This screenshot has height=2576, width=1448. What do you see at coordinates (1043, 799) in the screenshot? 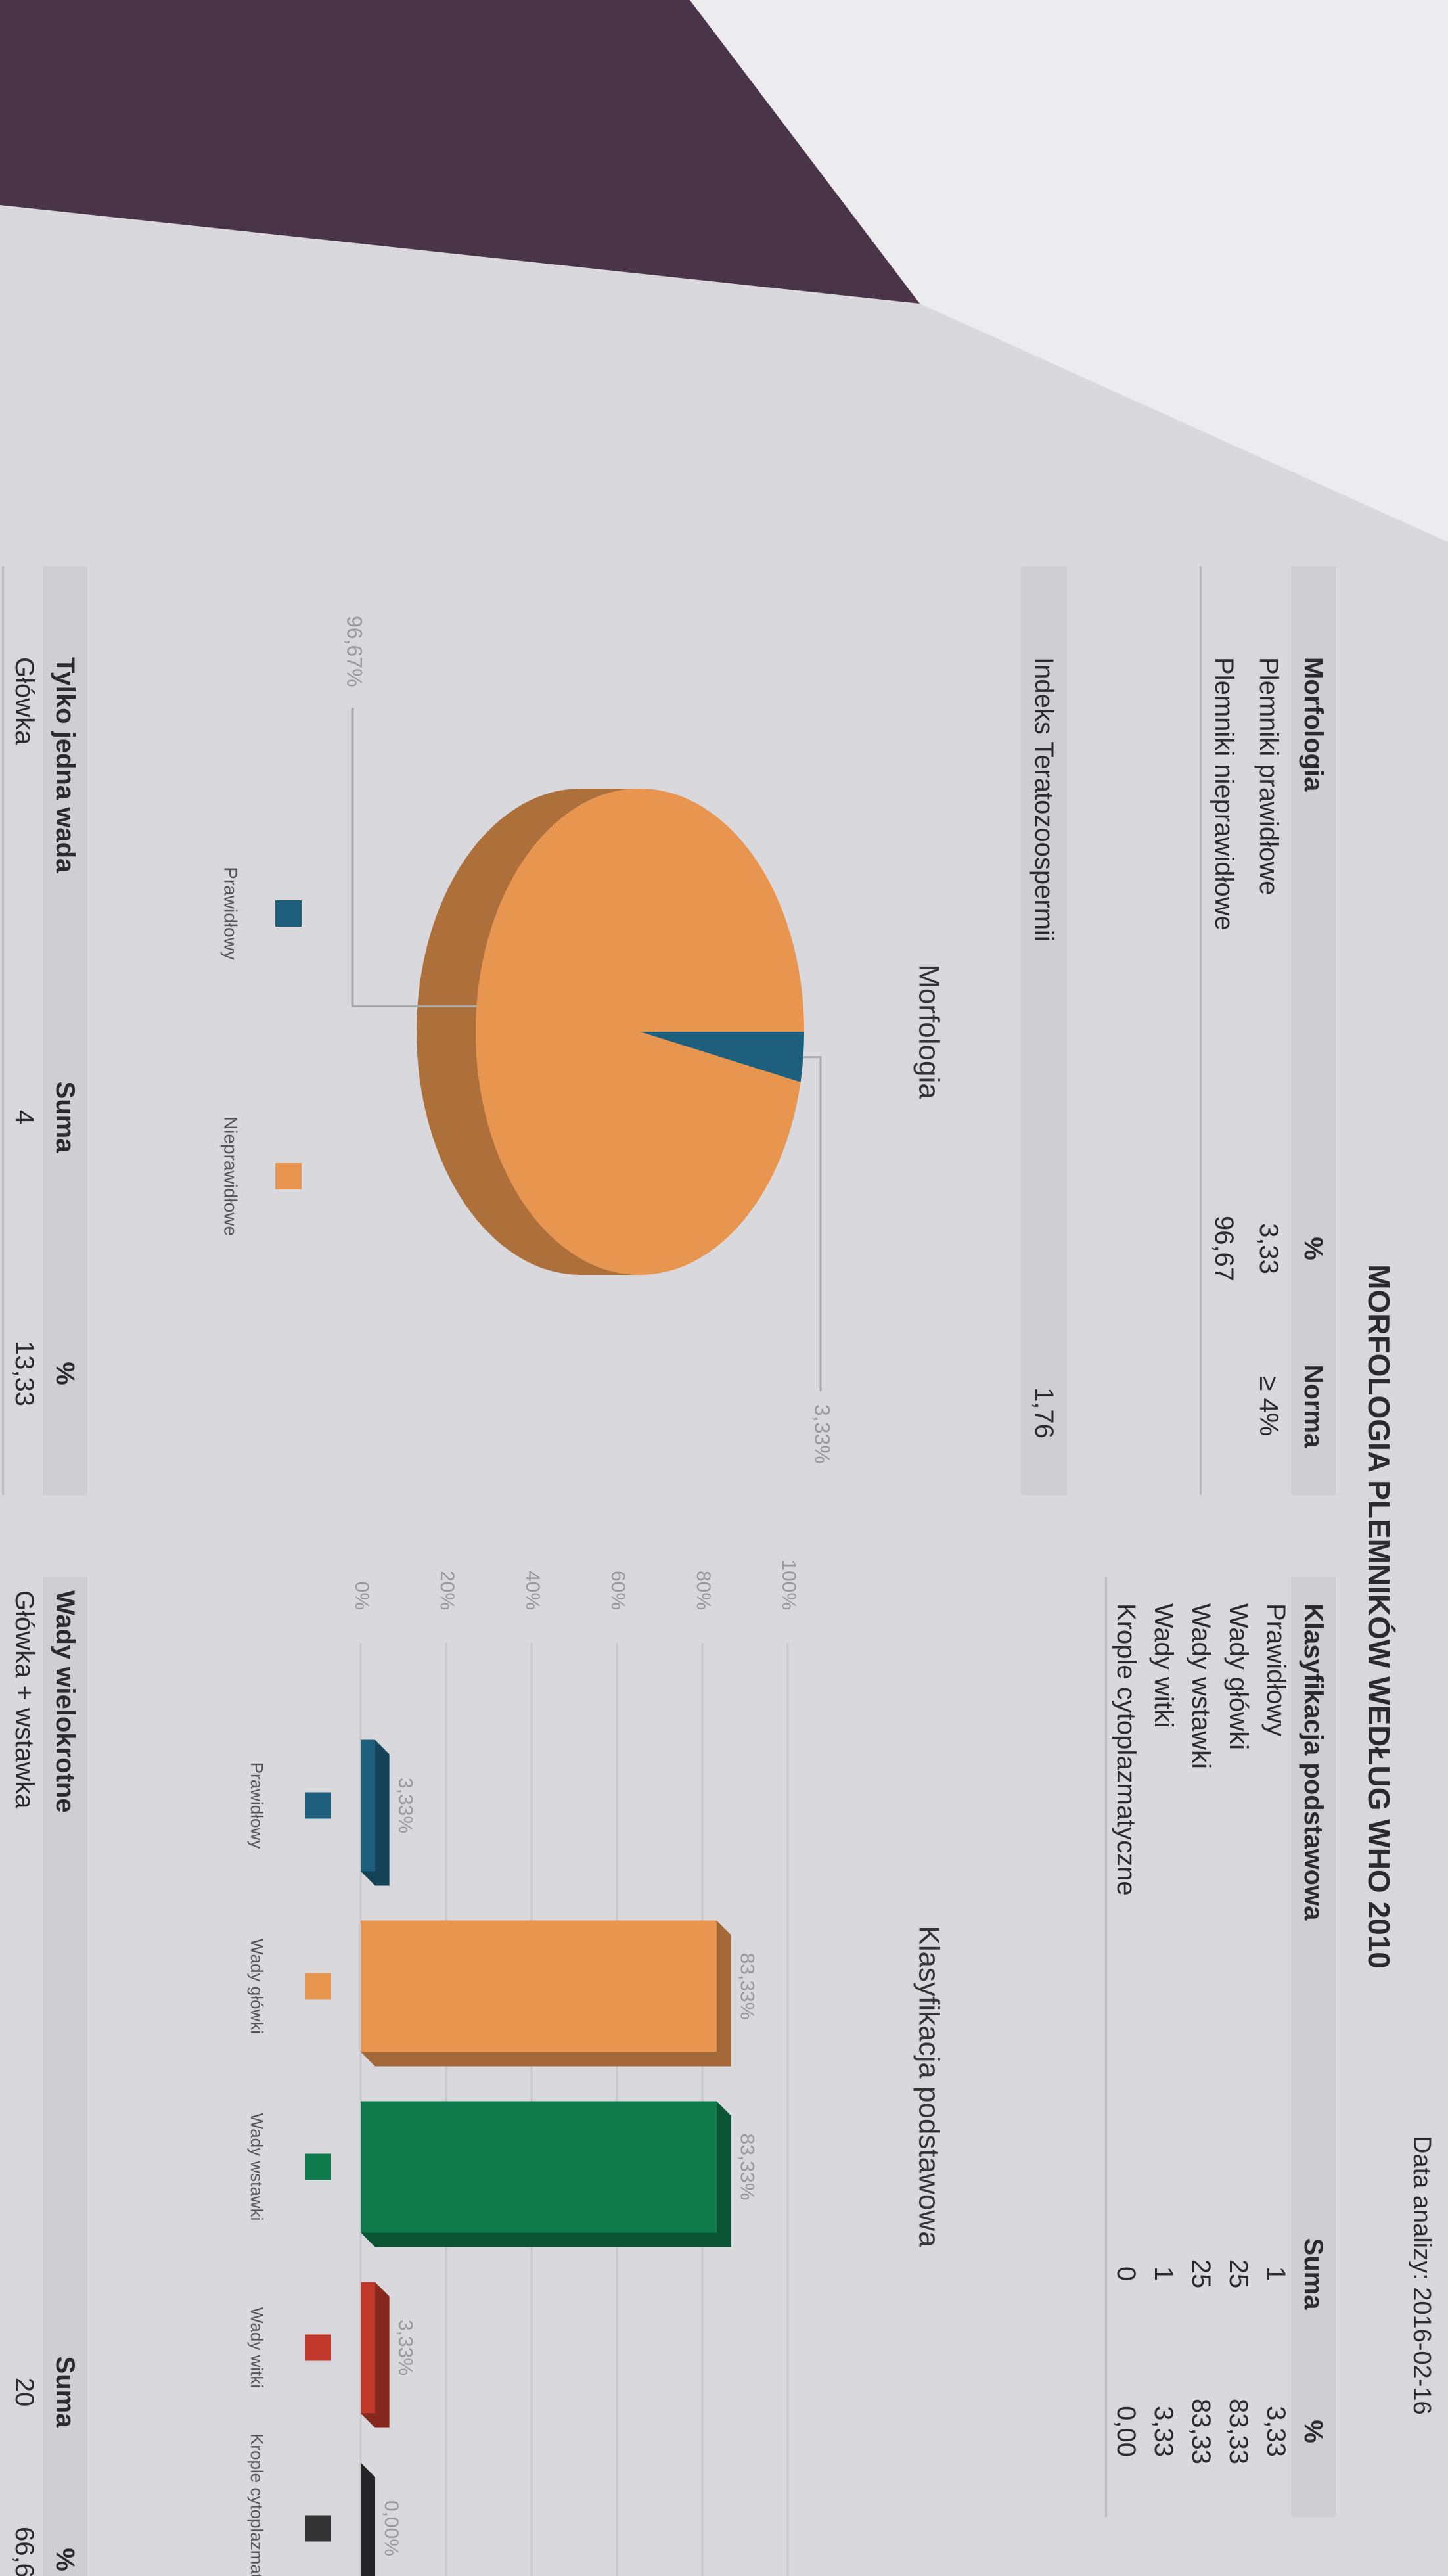
I see `index-label: Indeks Teratozoospermii` at bounding box center [1043, 799].